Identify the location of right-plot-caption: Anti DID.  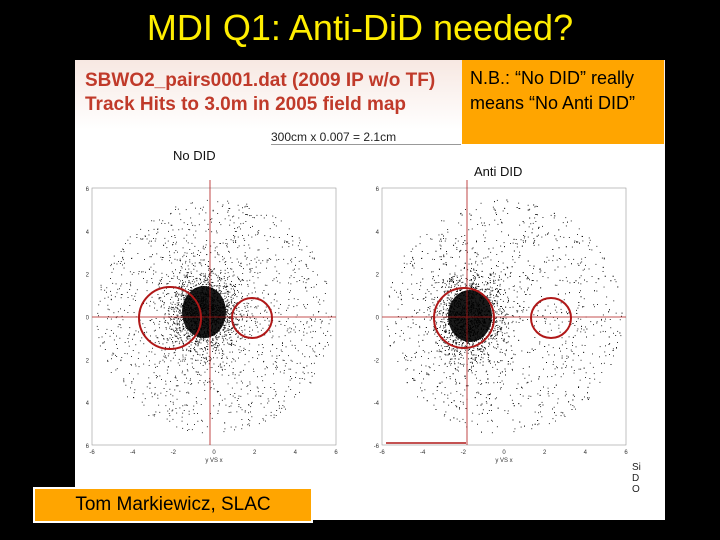
(498, 171).